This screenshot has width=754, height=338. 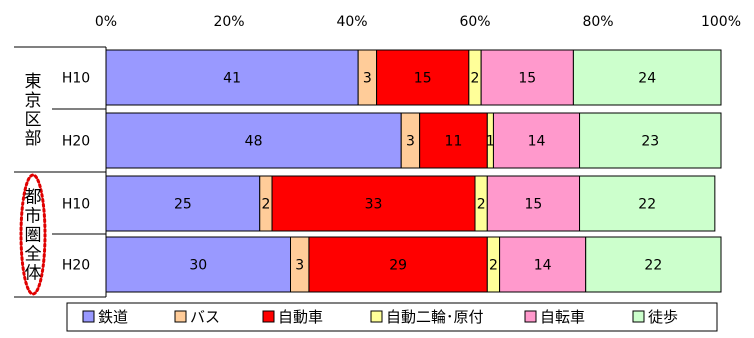 I want to click on data-label: 41, so click(x=232, y=79).